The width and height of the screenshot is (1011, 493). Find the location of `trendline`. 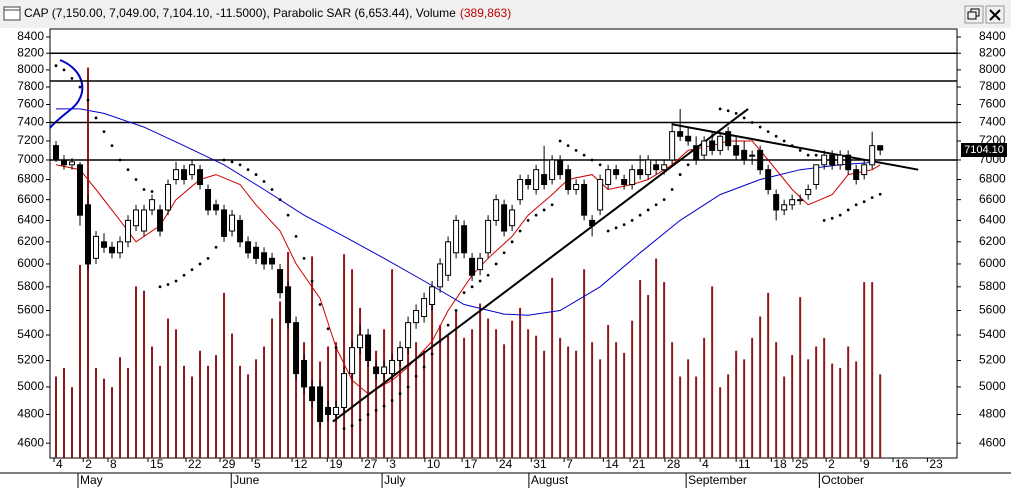

trendline is located at coordinates (795, 147).